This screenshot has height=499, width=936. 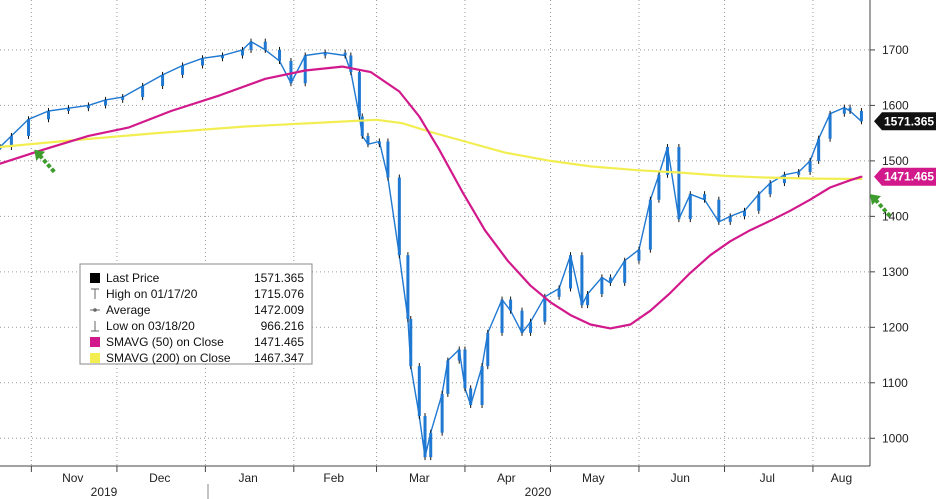 What do you see at coordinates (593, 478) in the screenshot?
I see `x-tick-label-month: May` at bounding box center [593, 478].